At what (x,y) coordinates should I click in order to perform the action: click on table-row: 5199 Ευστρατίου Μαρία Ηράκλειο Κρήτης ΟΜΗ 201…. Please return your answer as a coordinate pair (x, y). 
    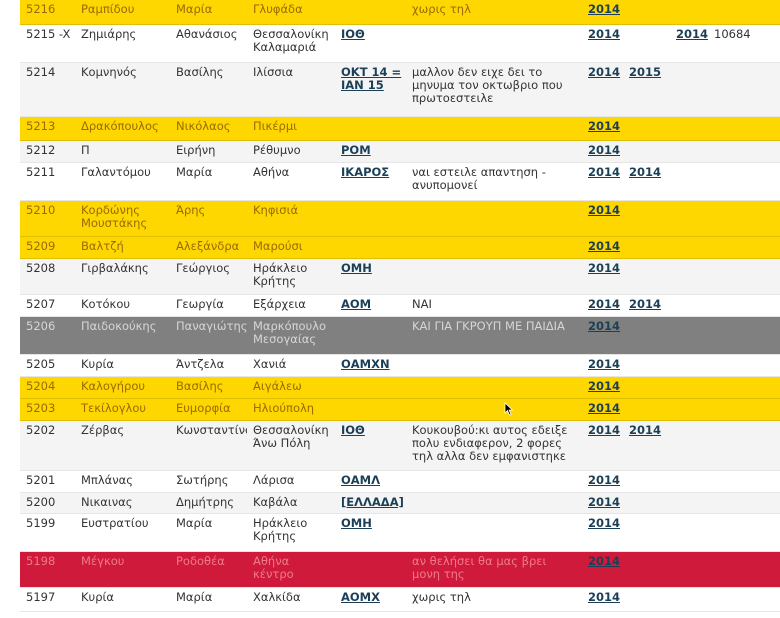
    Looking at the image, I should click on (400, 532).